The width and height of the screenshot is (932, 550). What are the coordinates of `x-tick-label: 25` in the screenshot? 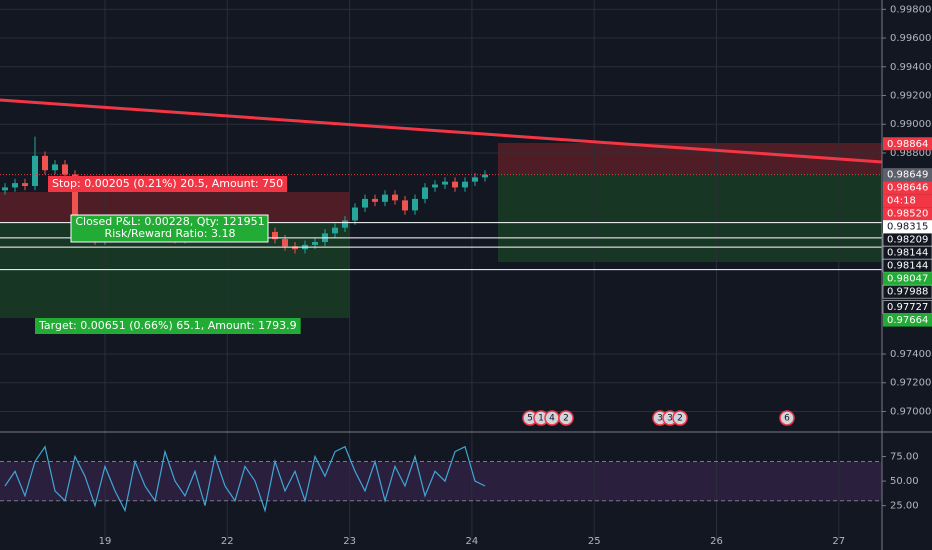 It's located at (594, 541).